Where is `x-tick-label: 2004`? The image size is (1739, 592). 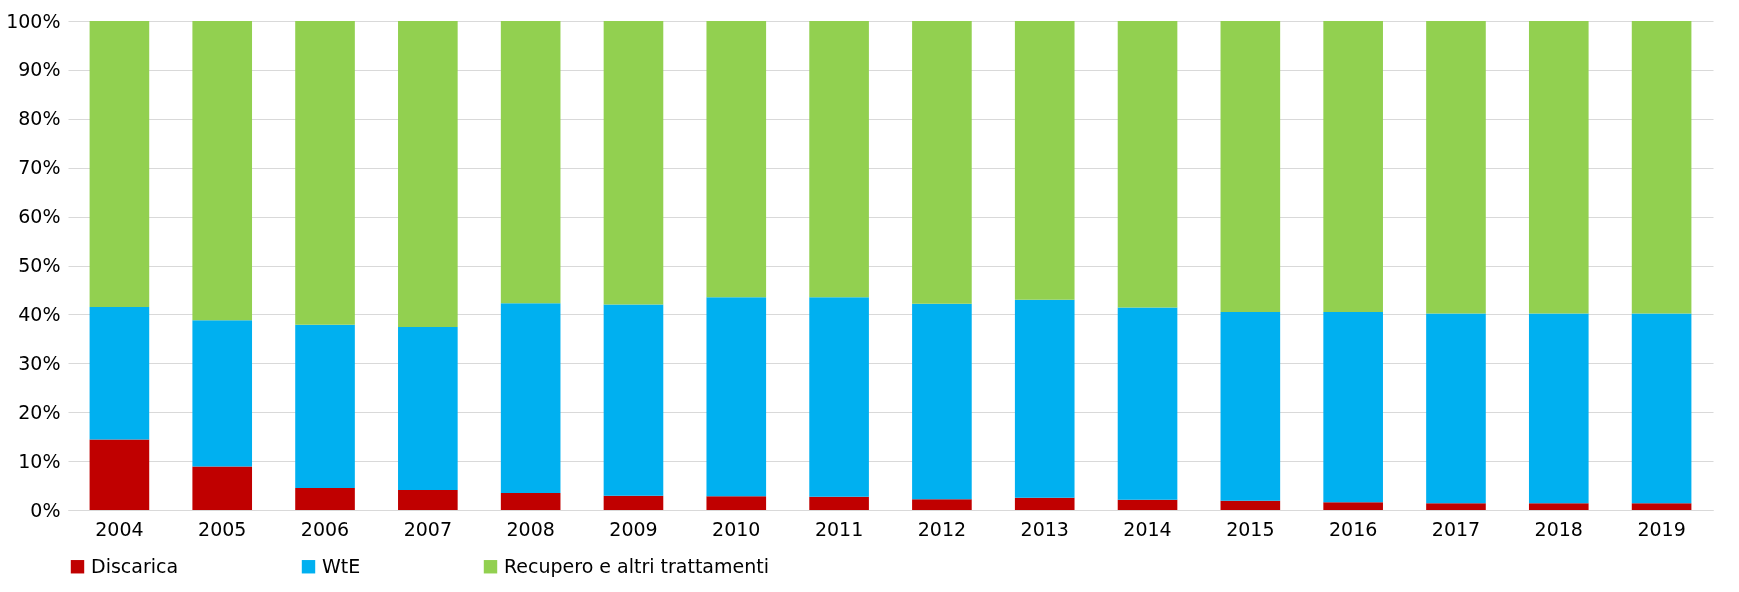
x-tick-label: 2004 is located at coordinates (119, 528).